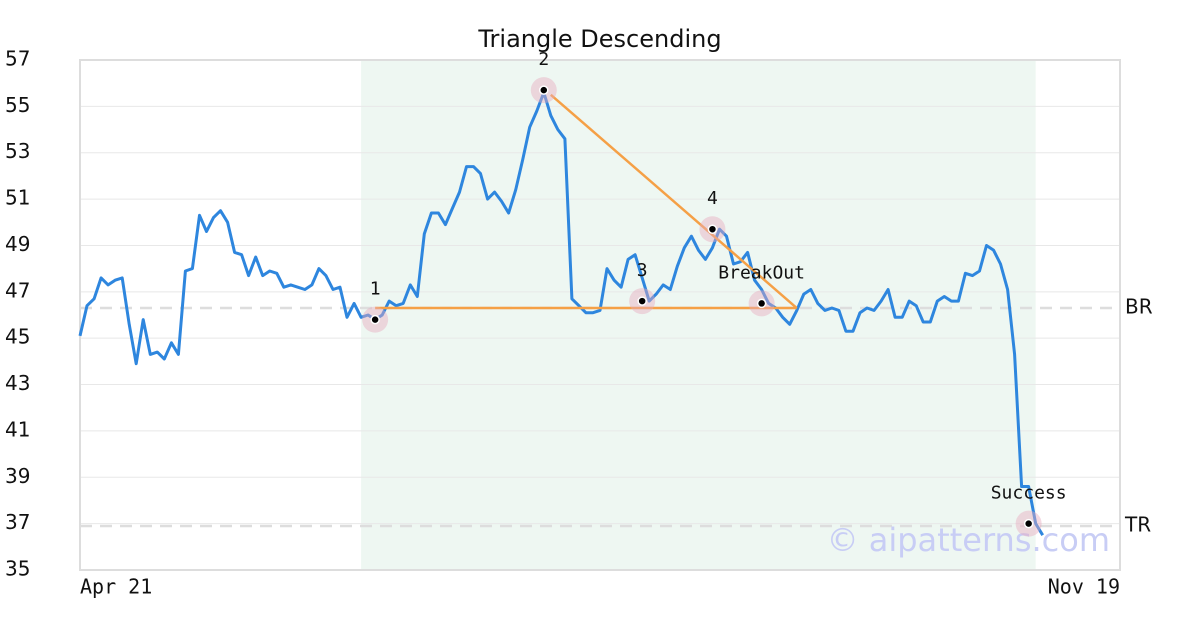 This screenshot has height=630, width=1200. I want to click on y-tick-label: 35, so click(17, 569).